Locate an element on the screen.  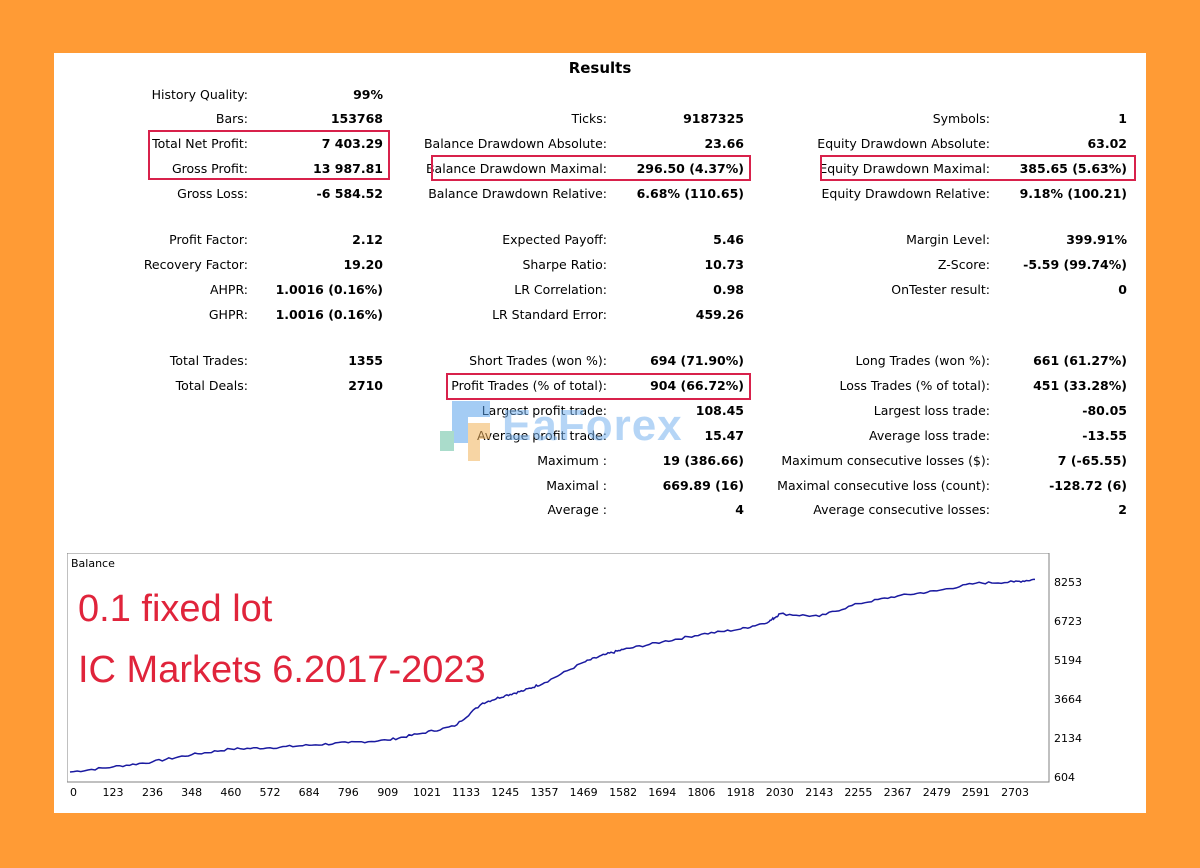
sharpe-ratio-value: 10.73 is located at coordinates (724, 264).